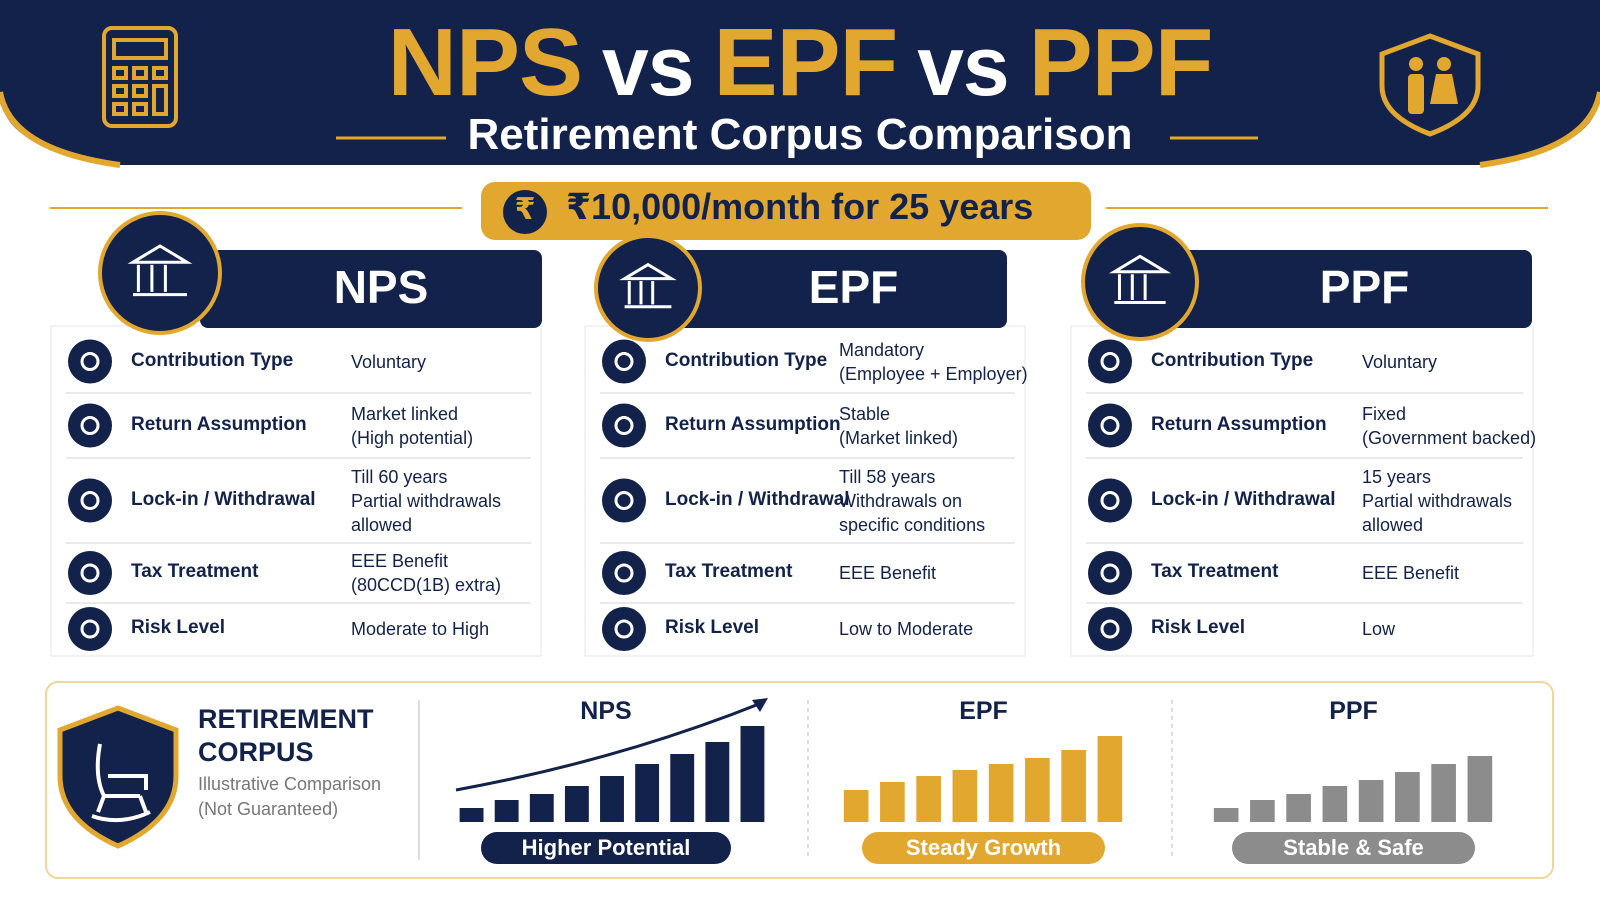  Describe the element at coordinates (268, 809) in the screenshot. I see `corpus-note-line: (Not Guaranteed)` at that location.